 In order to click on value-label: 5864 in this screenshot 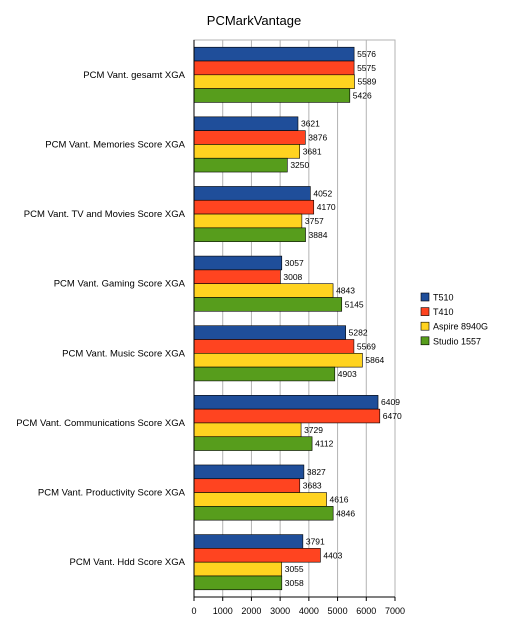, I will do `click(374, 360)`.